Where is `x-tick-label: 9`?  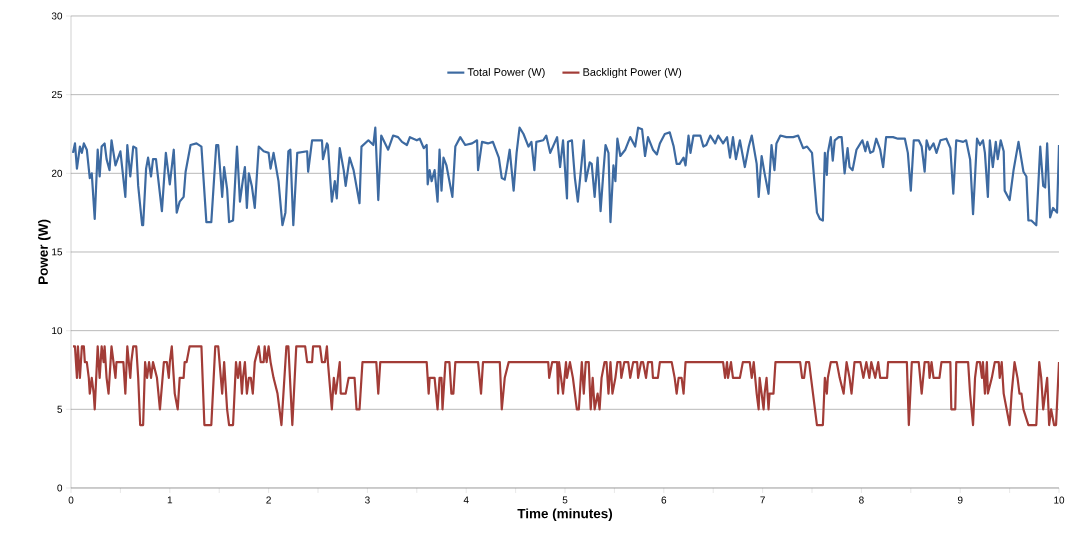 x-tick-label: 9 is located at coordinates (960, 500).